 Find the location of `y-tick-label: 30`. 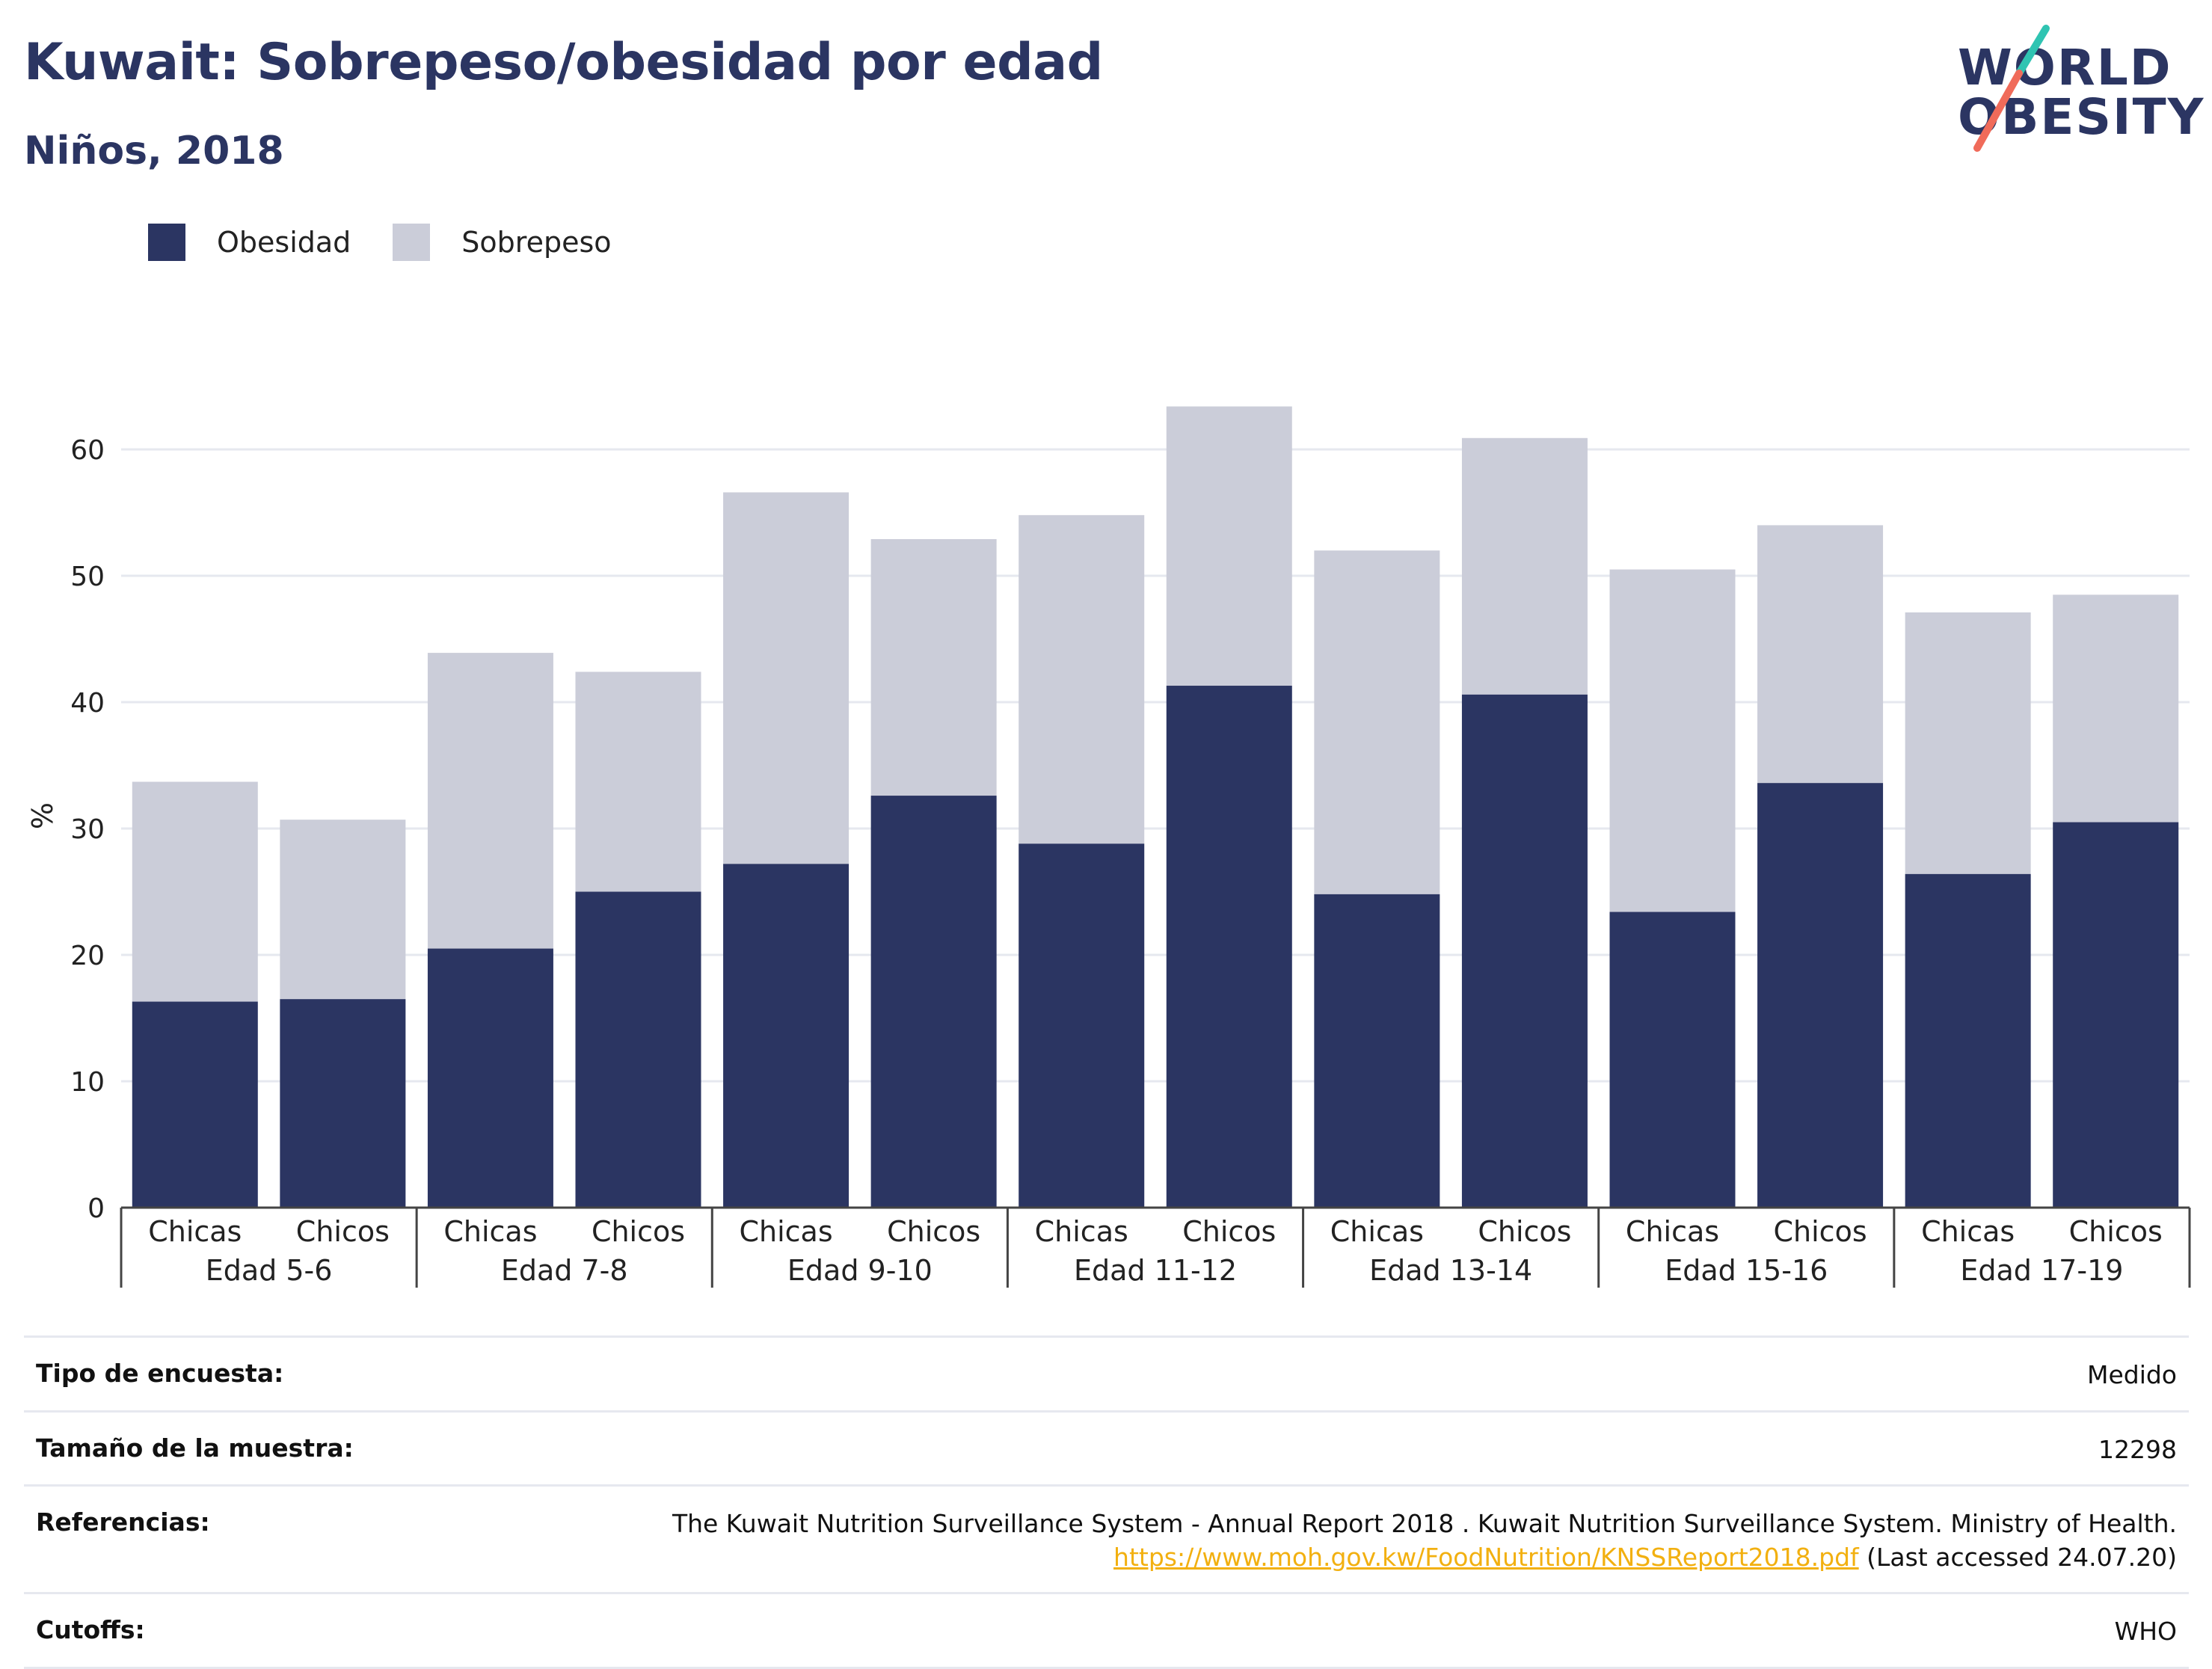

y-tick-label: 30 is located at coordinates (87, 829).